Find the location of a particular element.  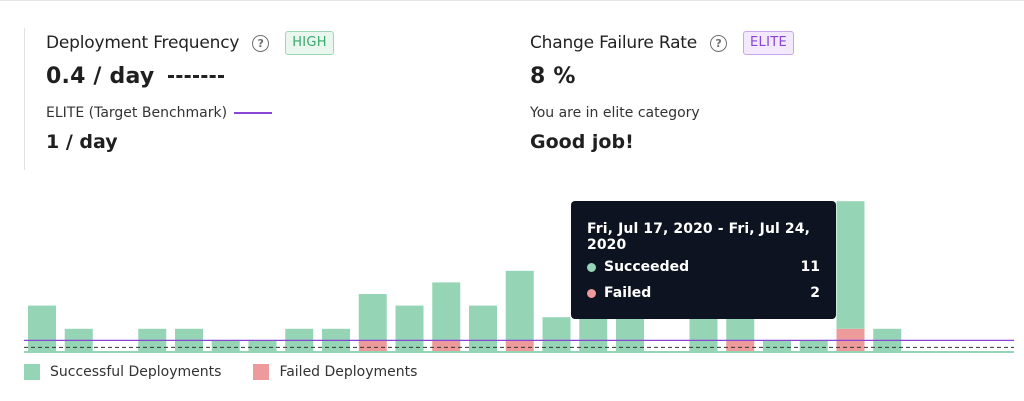

good-job-message: Good job! is located at coordinates (582, 142).